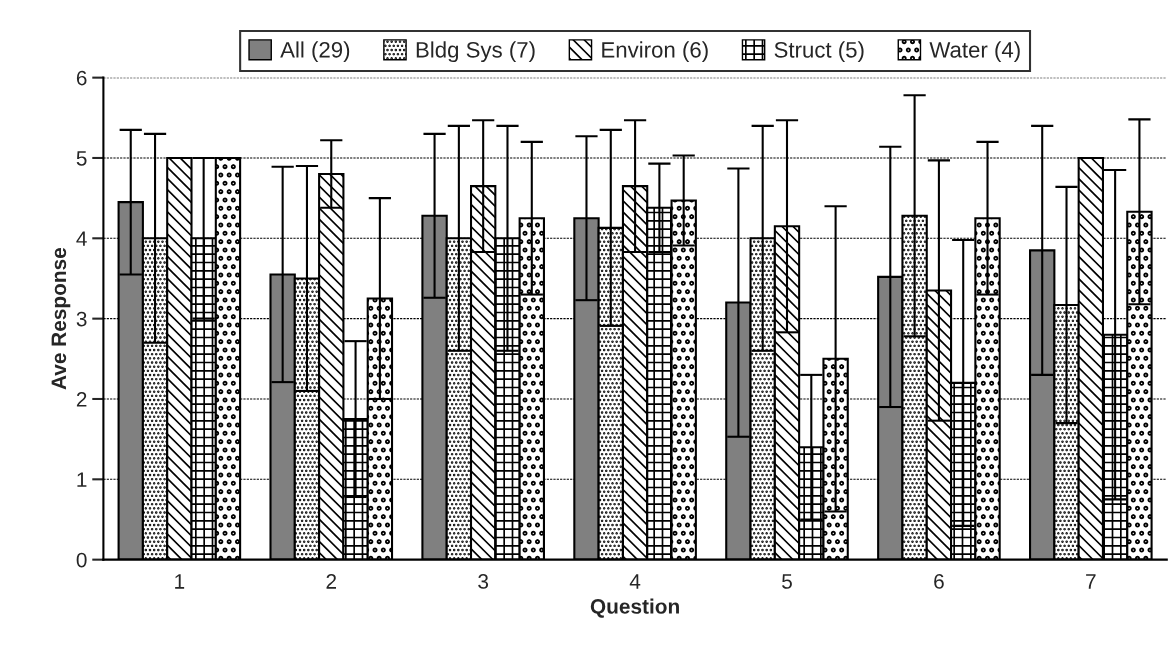 The image size is (1175, 647). Describe the element at coordinates (634, 608) in the screenshot. I see `x-axis-title: Question` at that location.